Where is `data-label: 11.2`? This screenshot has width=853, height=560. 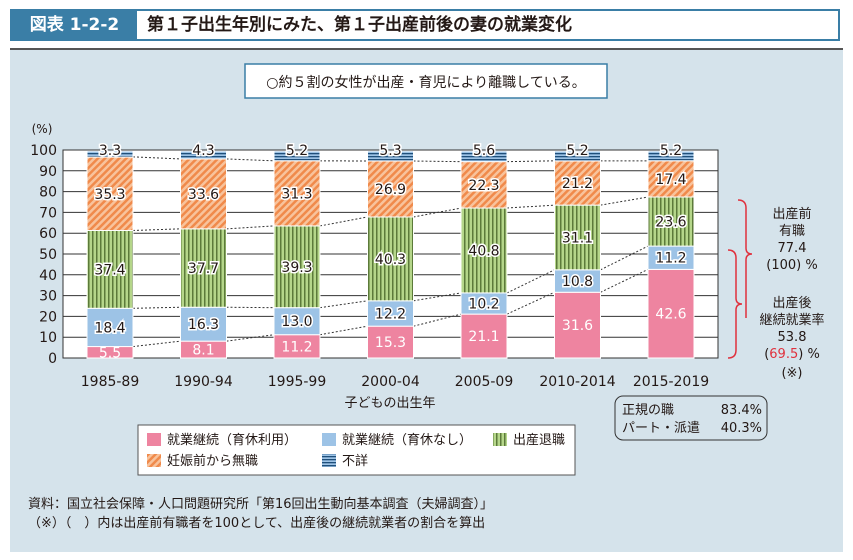
data-label: 11.2 is located at coordinates (670, 259).